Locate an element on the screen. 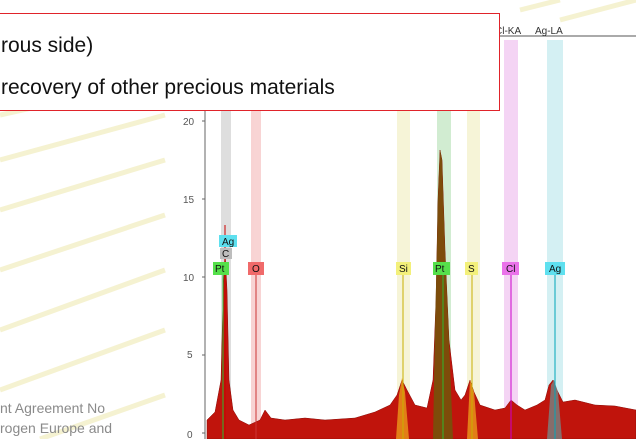  y-tick-10: 10 is located at coordinates (189, 278).